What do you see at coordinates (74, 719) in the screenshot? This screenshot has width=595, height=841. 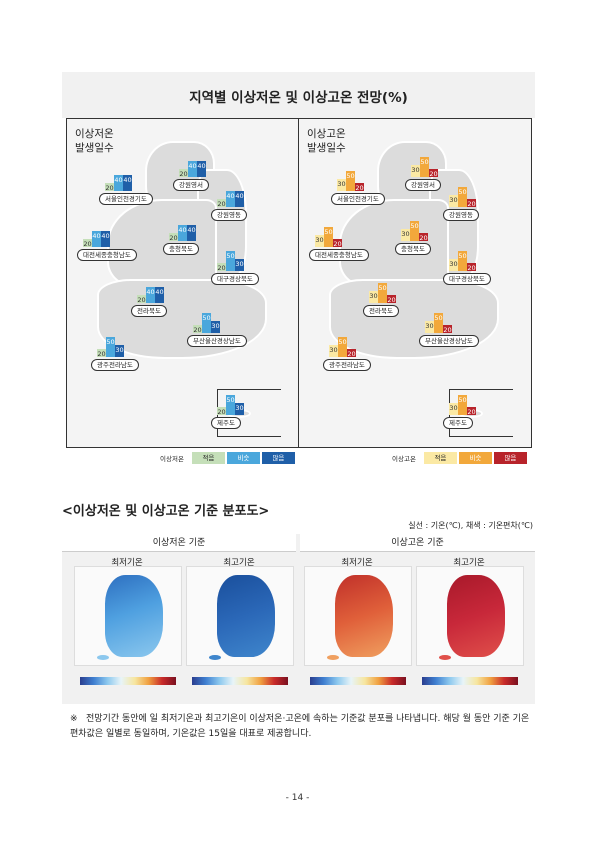 I see `note-mark: ※` at bounding box center [74, 719].